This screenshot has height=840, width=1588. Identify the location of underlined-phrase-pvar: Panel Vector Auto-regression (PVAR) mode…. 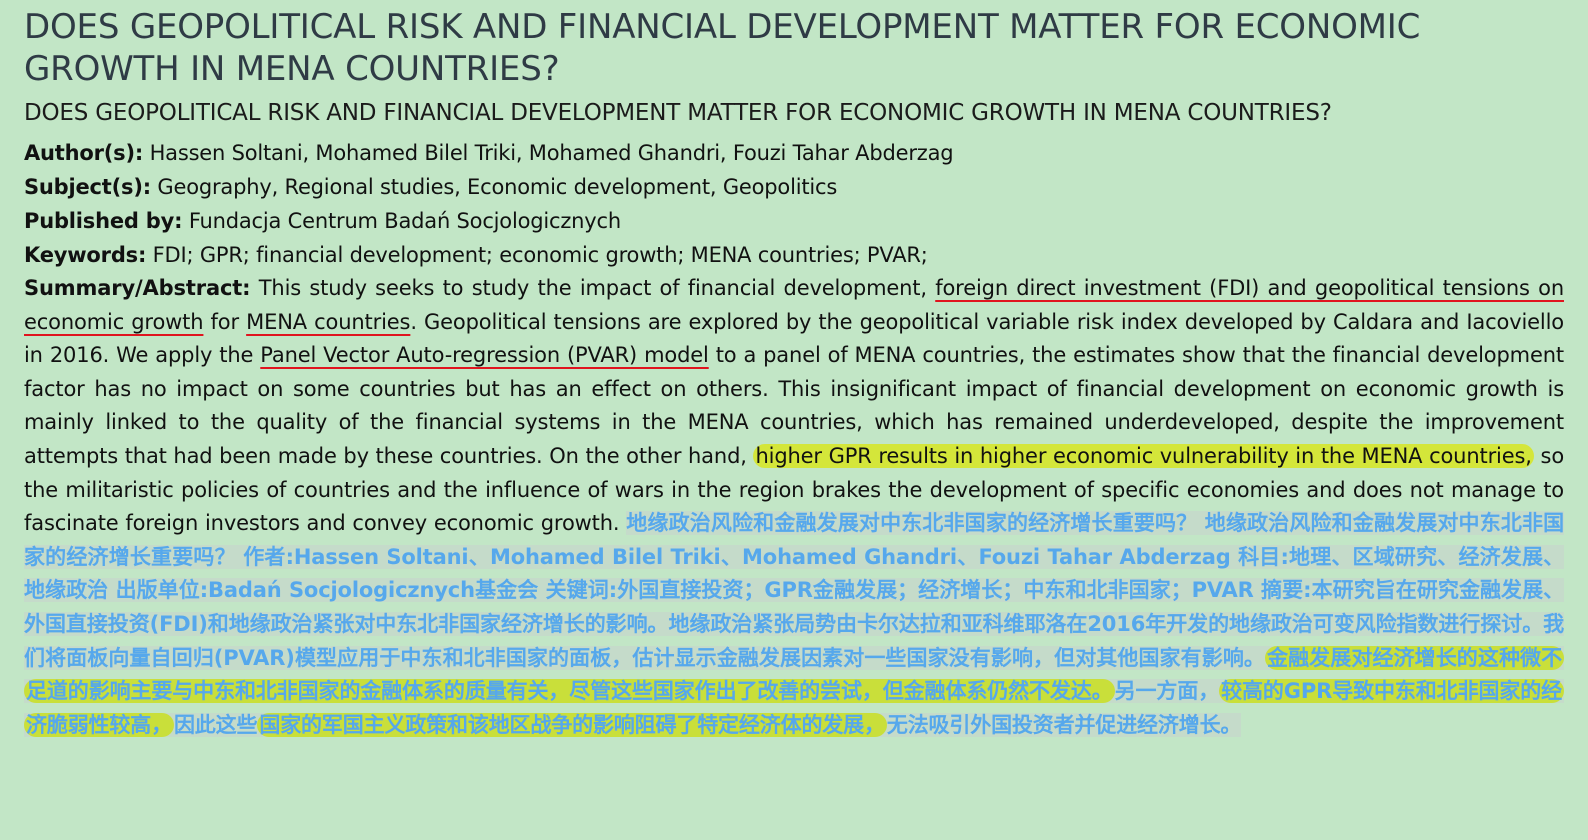
(484, 355).